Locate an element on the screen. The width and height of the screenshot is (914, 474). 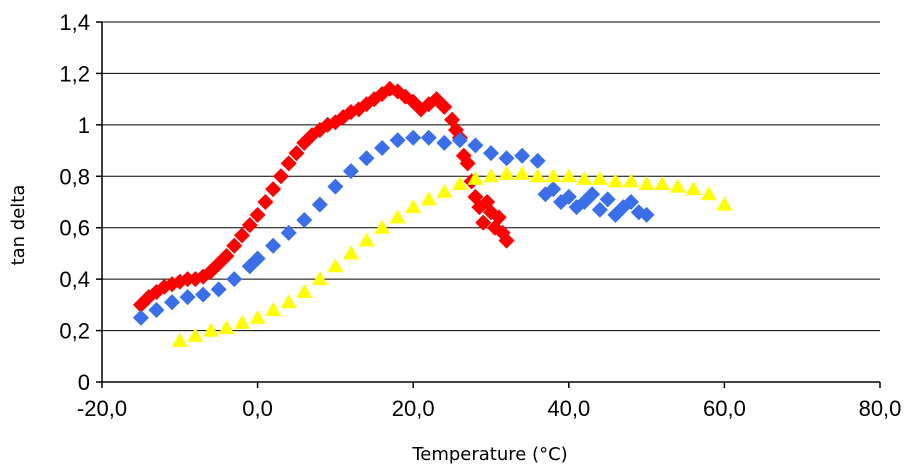
x-tick-label: 80,0 is located at coordinates (880, 408).